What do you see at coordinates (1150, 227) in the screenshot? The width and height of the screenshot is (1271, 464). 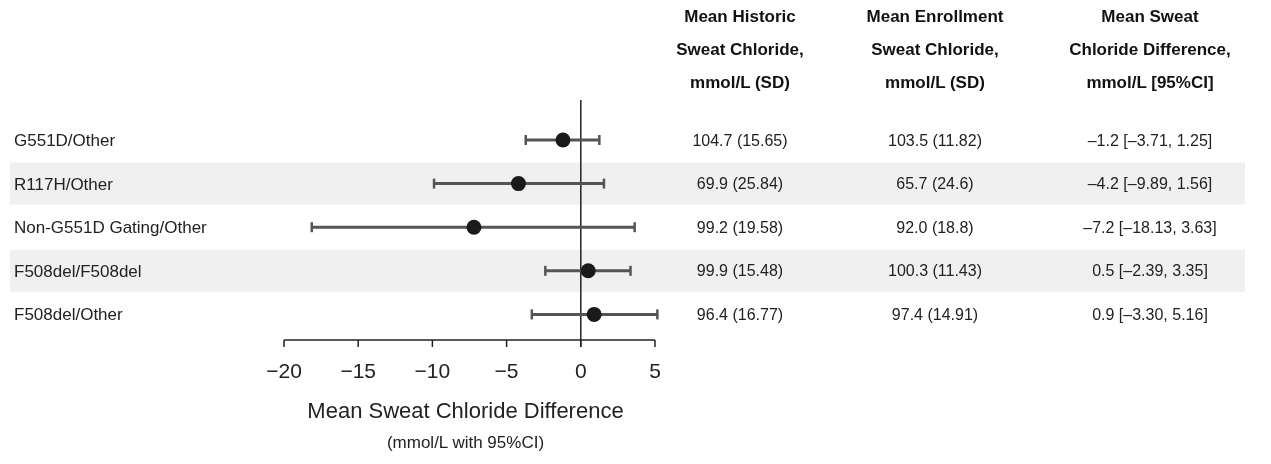 I see `data-label: –7.2 [–18.13, 3.63]` at bounding box center [1150, 227].